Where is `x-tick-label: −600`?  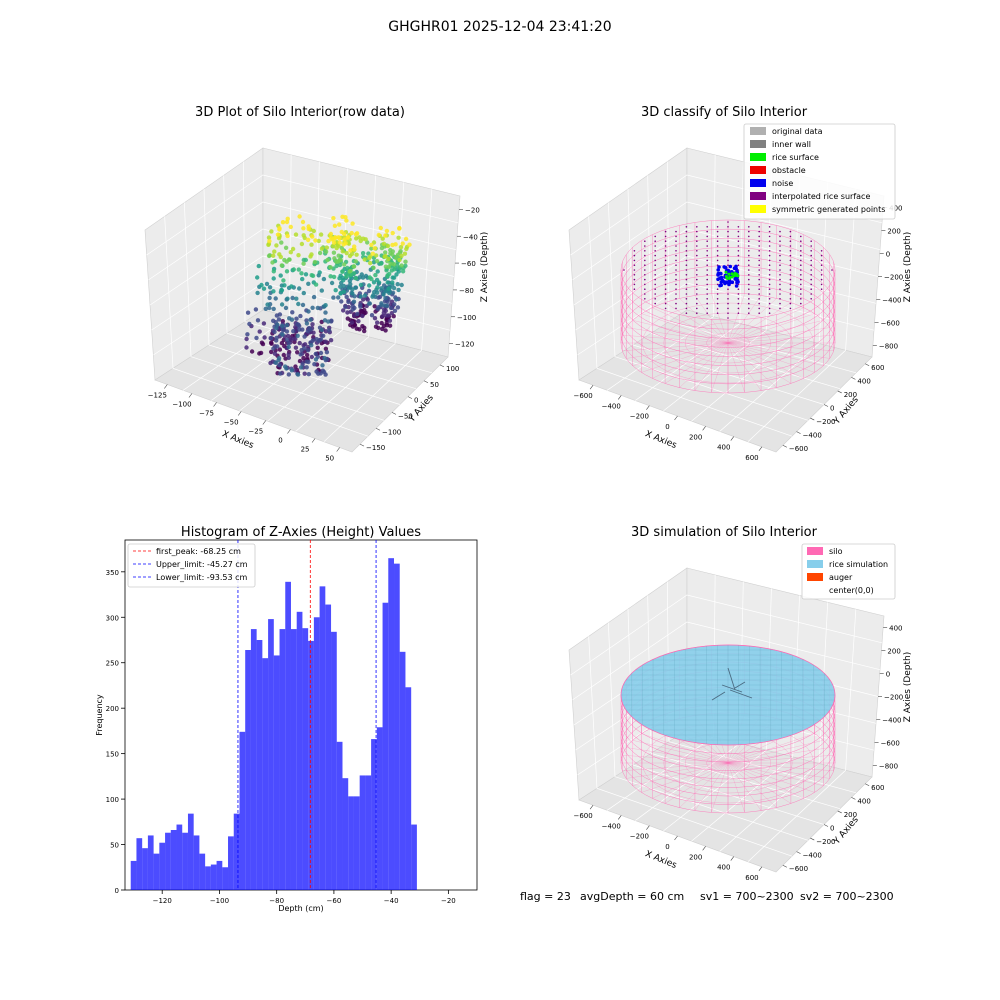
x-tick-label: −600 is located at coordinates (582, 396).